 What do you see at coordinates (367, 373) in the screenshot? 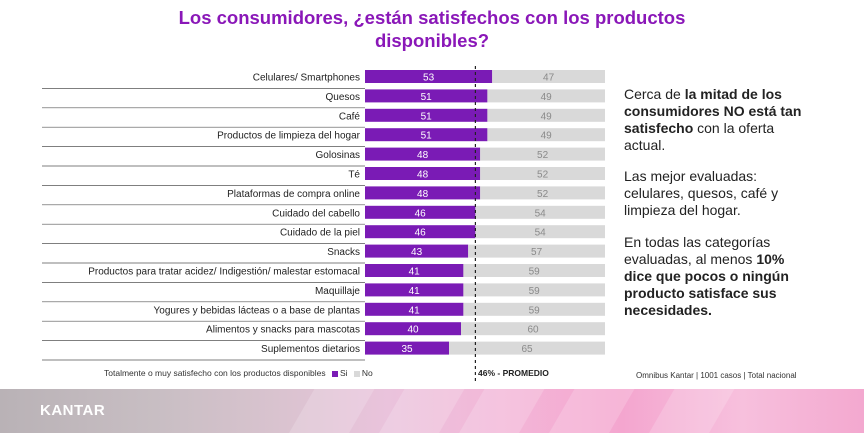
I see `legend-label-no: No` at bounding box center [367, 373].